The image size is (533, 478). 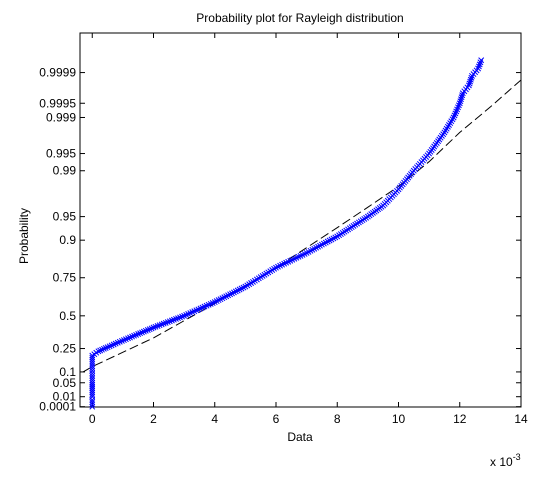 What do you see at coordinates (57, 407) in the screenshot?
I see `y-tick-label: 0.0001` at bounding box center [57, 407].